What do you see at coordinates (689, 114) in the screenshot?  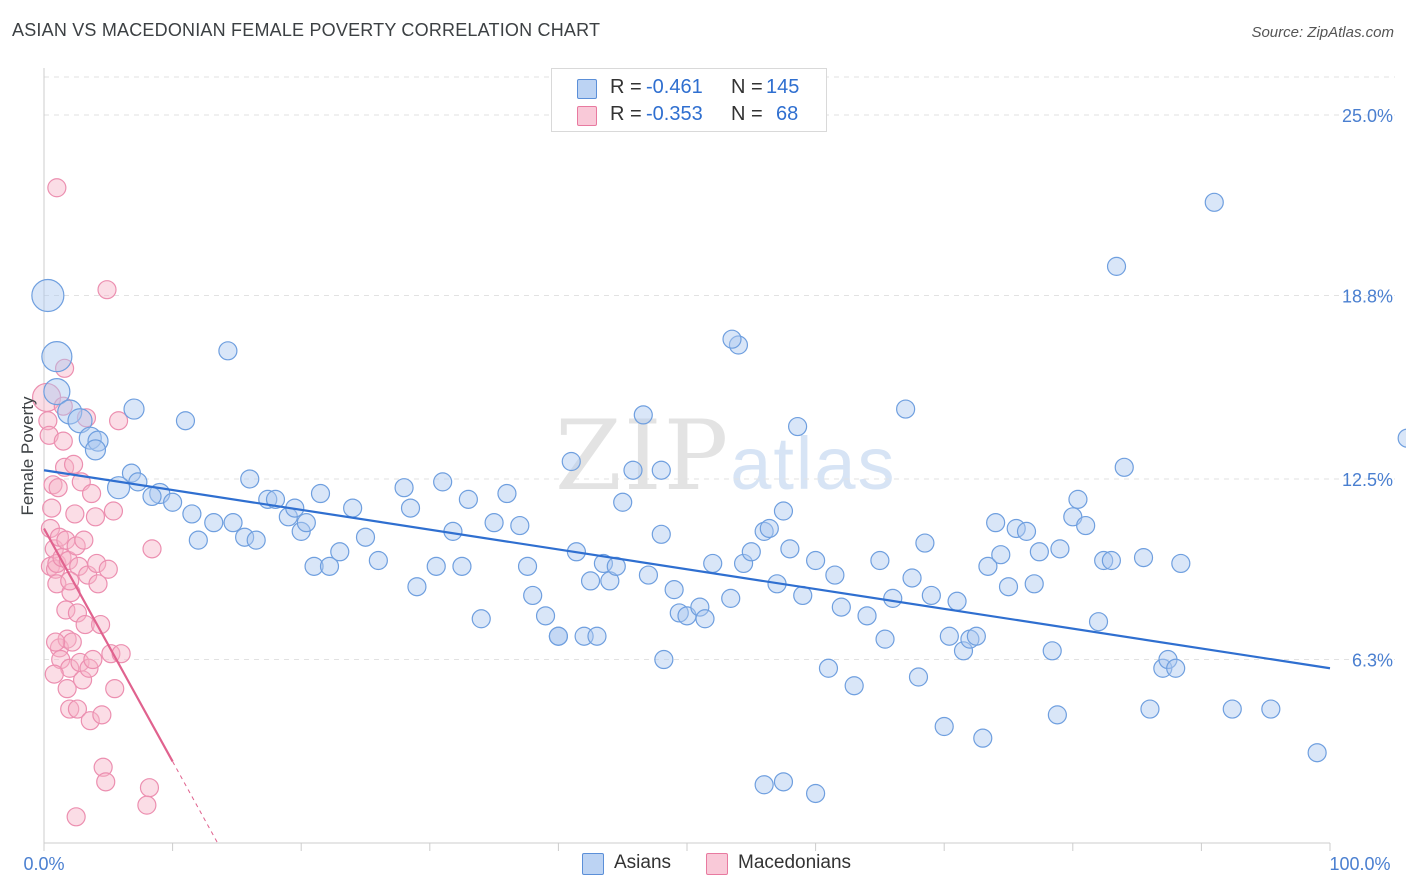 I see `legend-row-macedonians: R = -0.353 N = 68` at bounding box center [689, 114].